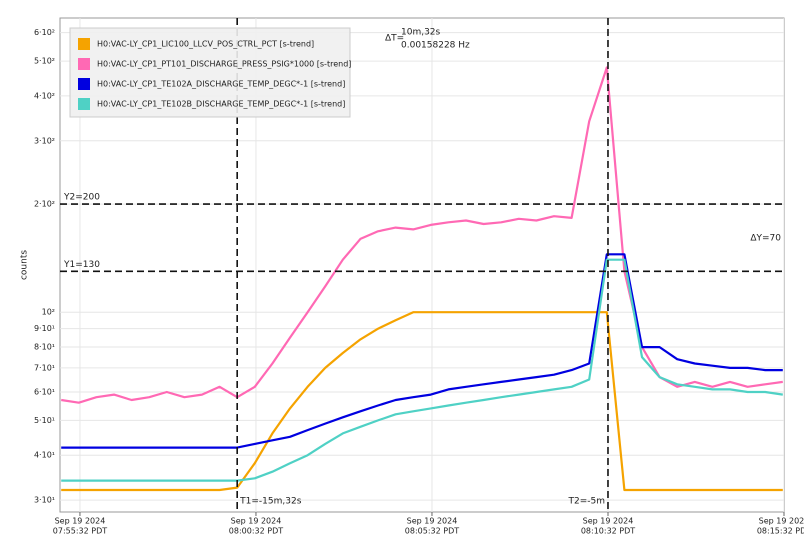  I want to click on delta-y: ΔY=70, so click(765, 239).